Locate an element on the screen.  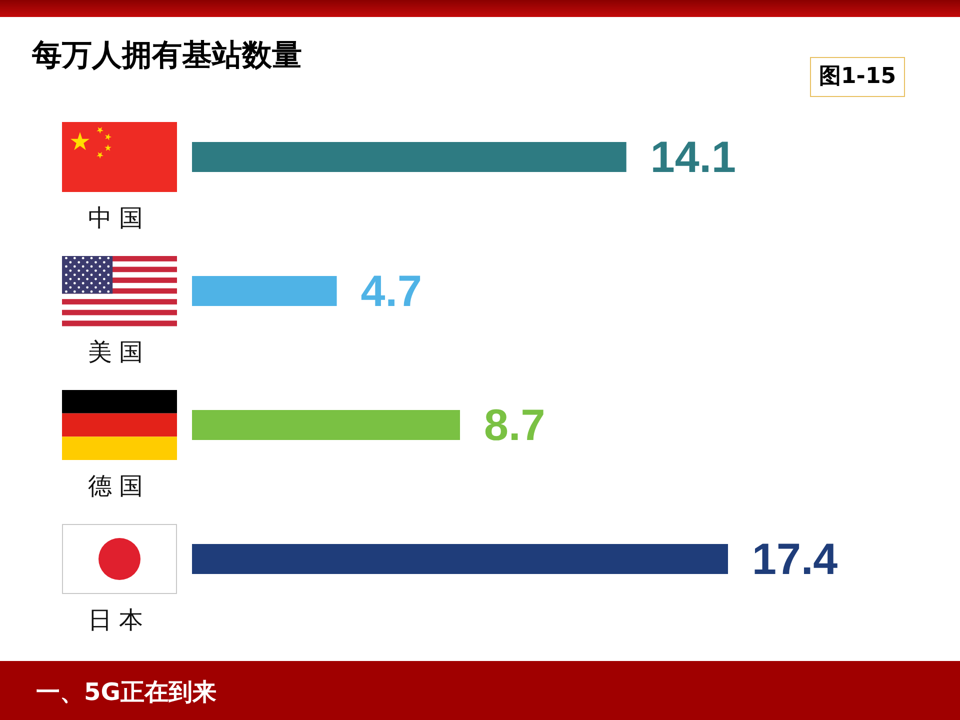
y-tick-label: 日本 is located at coordinates (119, 620).